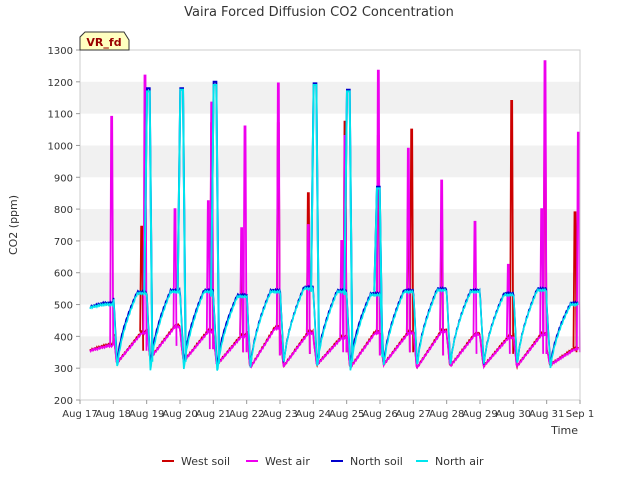 This screenshot has width=640, height=480. I want to click on legend-label: West soil, so click(205, 461).